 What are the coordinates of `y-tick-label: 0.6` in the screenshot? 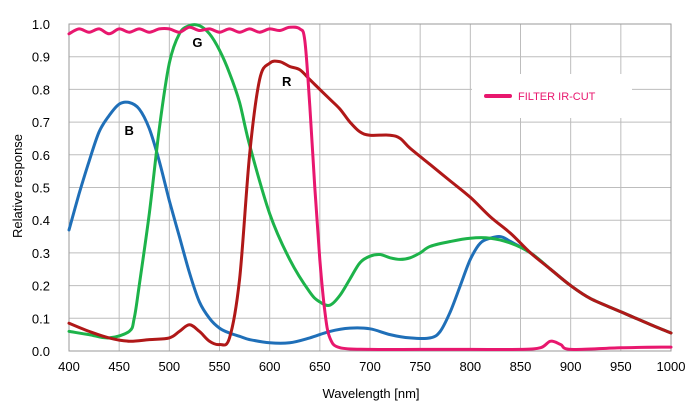 It's located at (41, 155).